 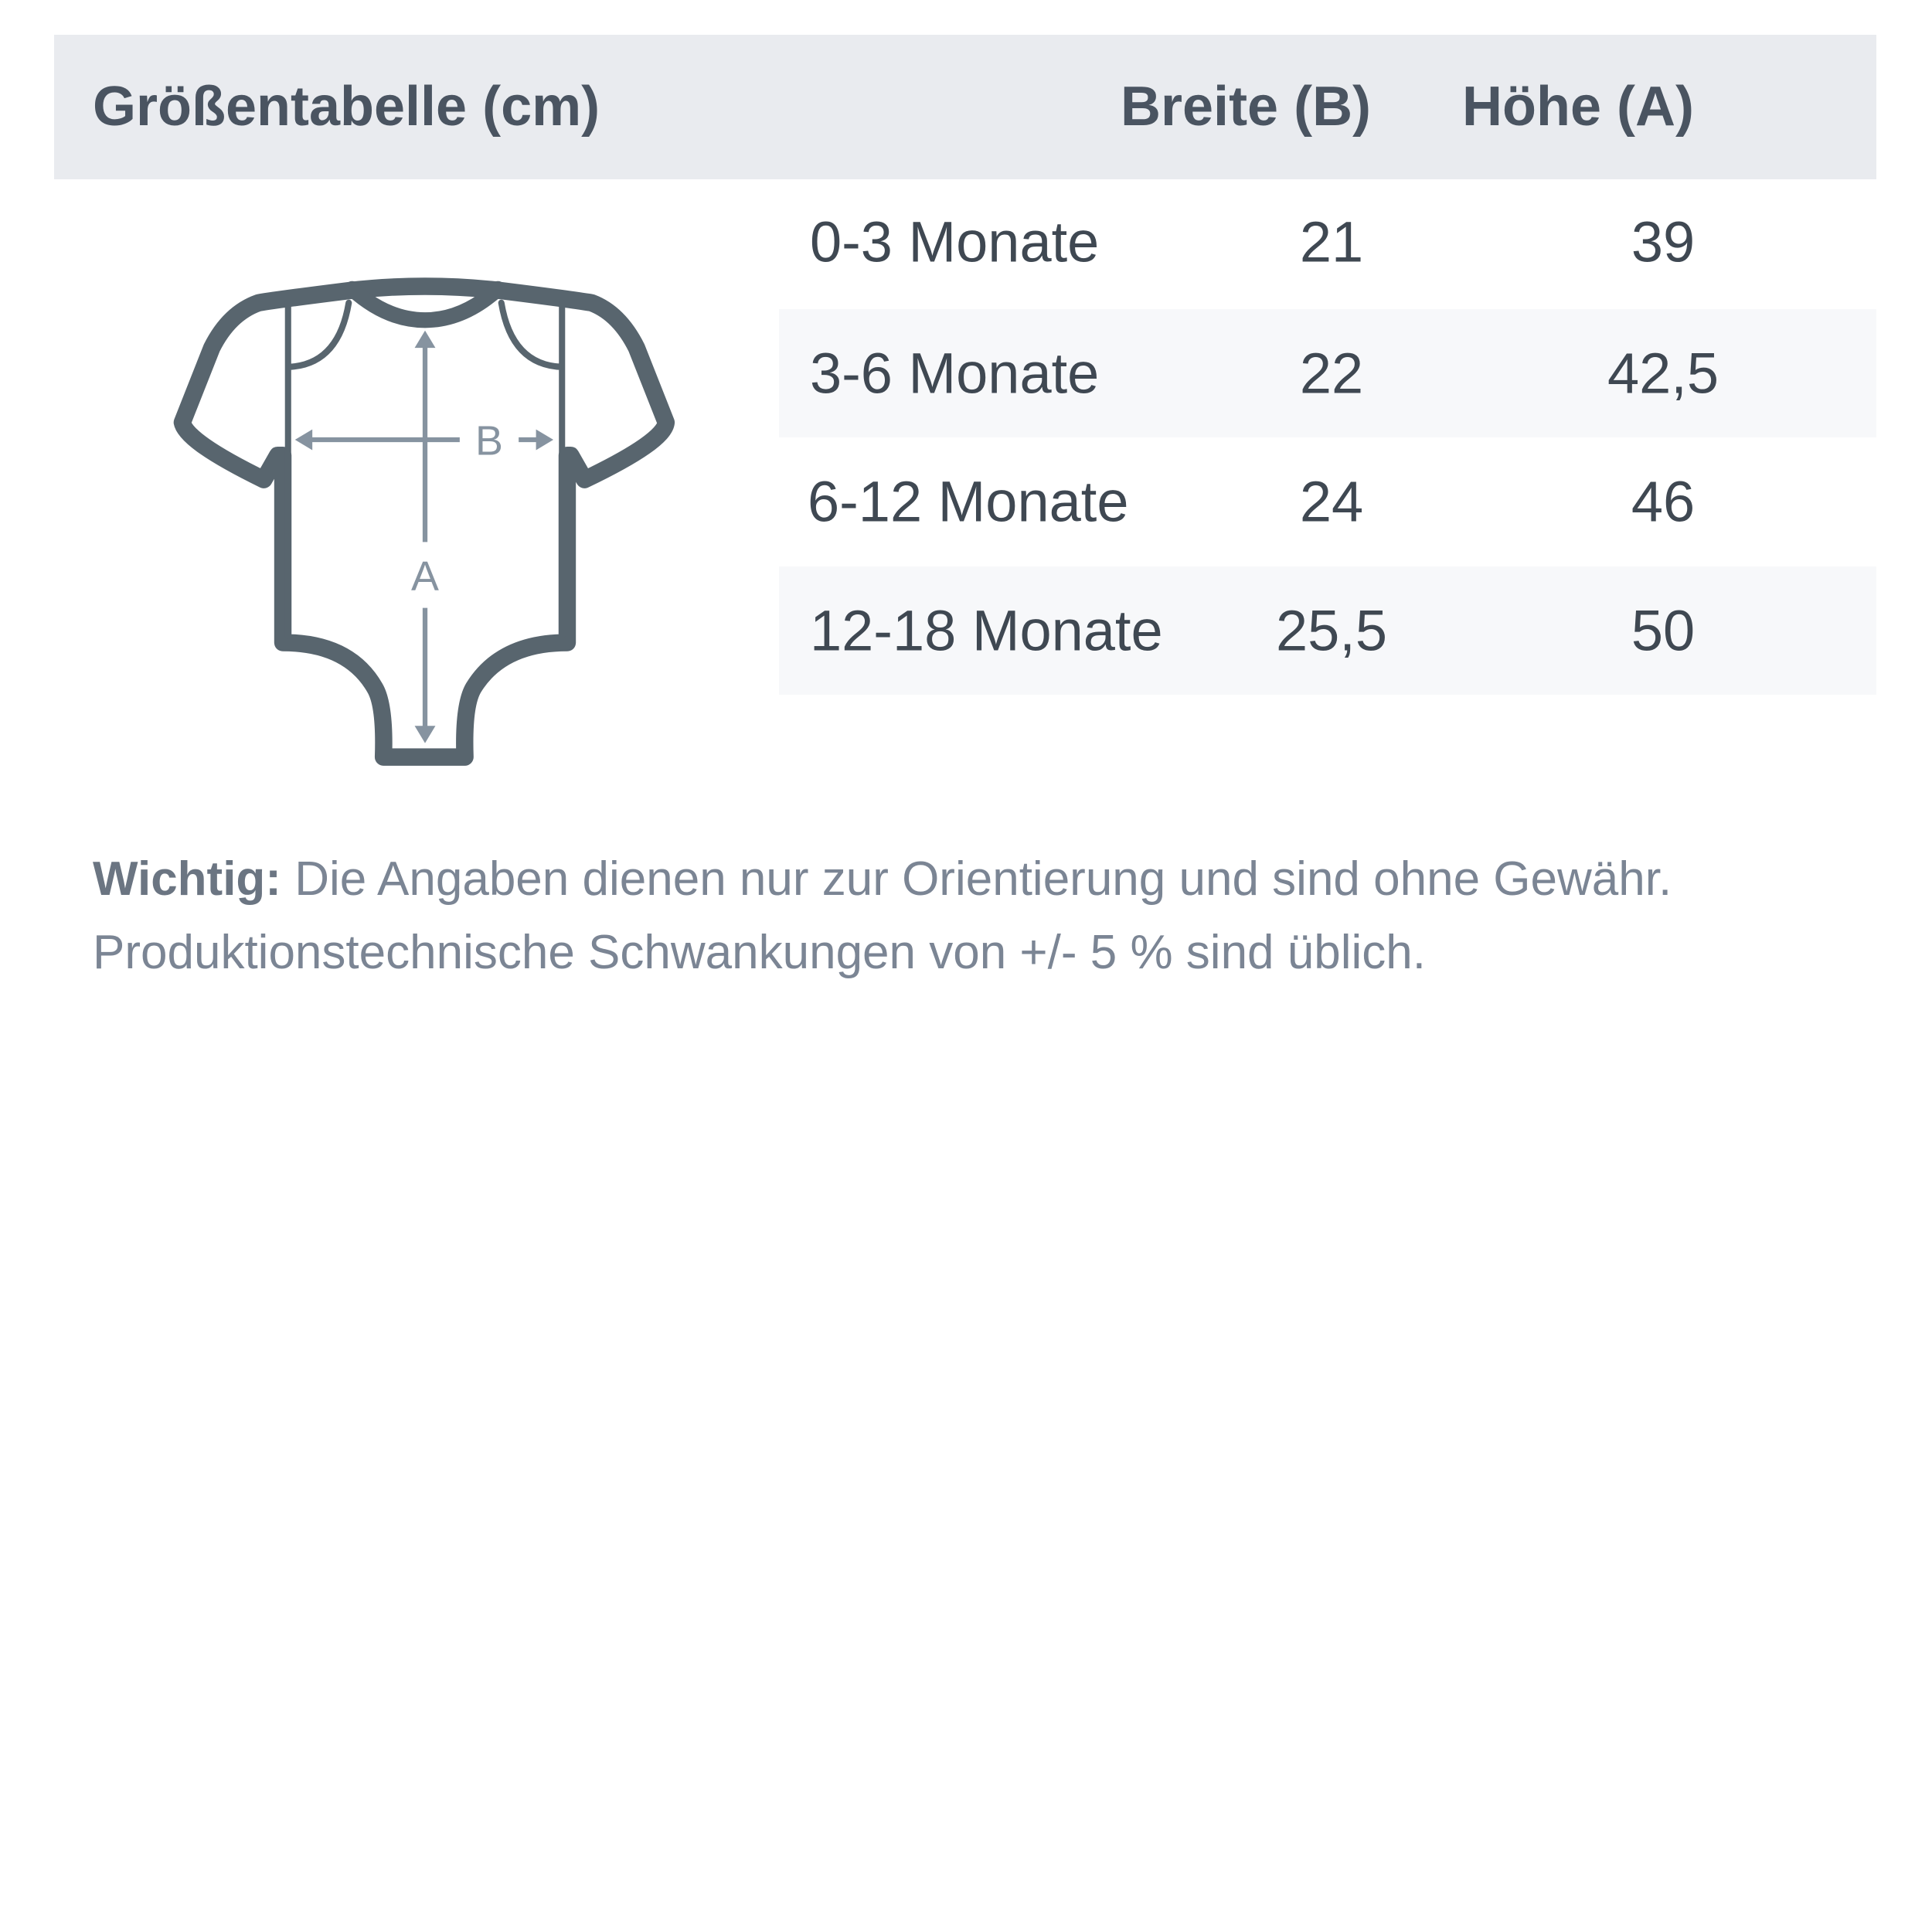 I want to click on table-row: 0-3 Monate 21 39, so click(x=1327, y=242).